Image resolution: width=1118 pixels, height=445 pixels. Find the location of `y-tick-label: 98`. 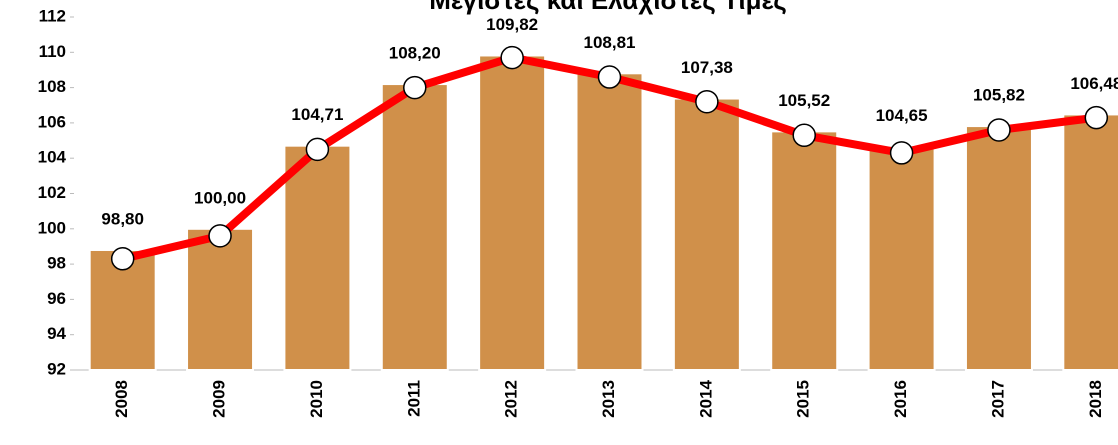

y-tick-label: 98 is located at coordinates (56, 263).